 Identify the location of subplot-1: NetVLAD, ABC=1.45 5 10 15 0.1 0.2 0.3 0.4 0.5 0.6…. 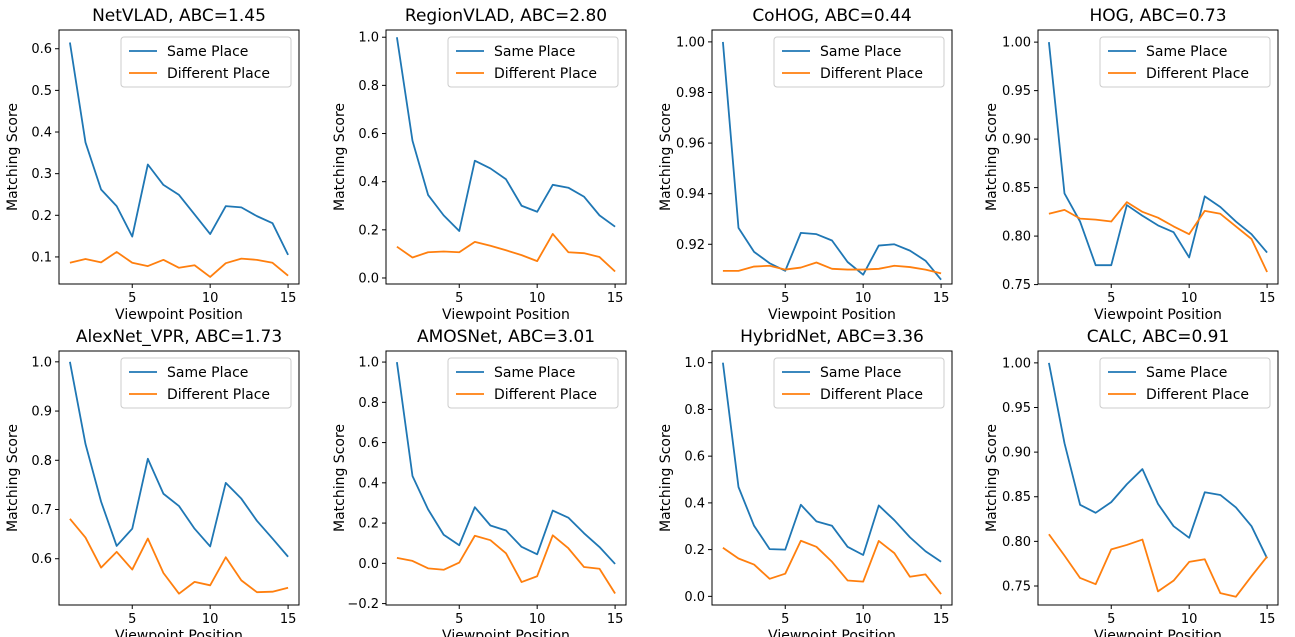
(152, 164).